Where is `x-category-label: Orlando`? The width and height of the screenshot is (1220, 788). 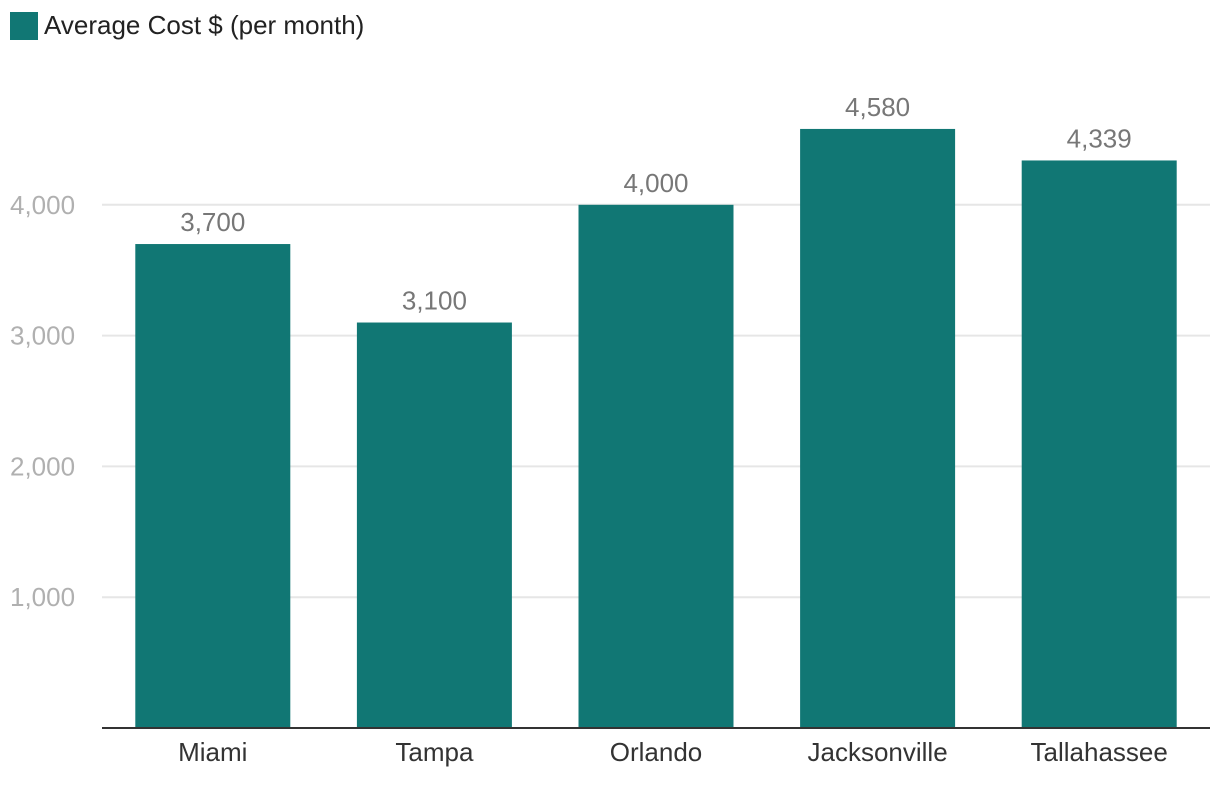 x-category-label: Orlando is located at coordinates (656, 752).